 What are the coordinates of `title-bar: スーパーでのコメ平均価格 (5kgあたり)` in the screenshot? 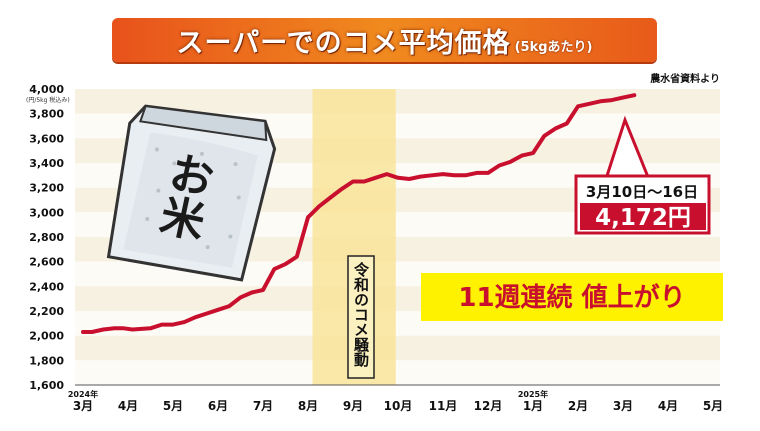 It's located at (384, 40).